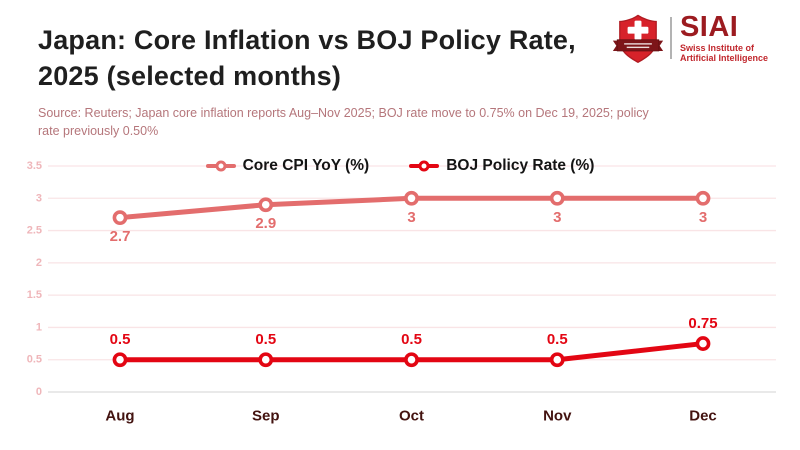 The width and height of the screenshot is (800, 450). I want to click on y-tick-label: 0.5, so click(34, 360).